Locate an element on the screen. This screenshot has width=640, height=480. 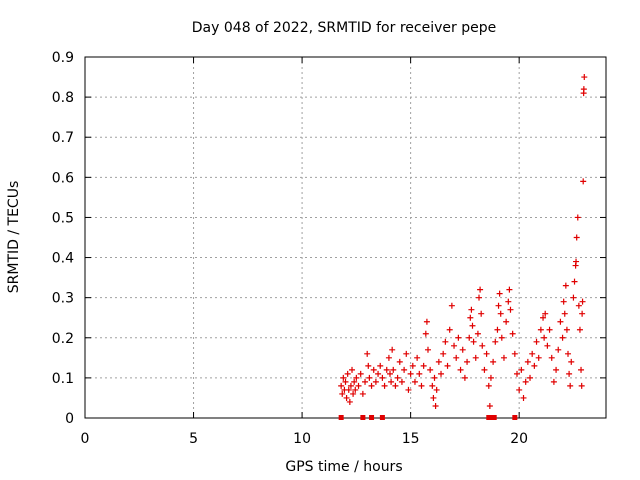
y-tick-label: 0.5 is located at coordinates (63, 218).